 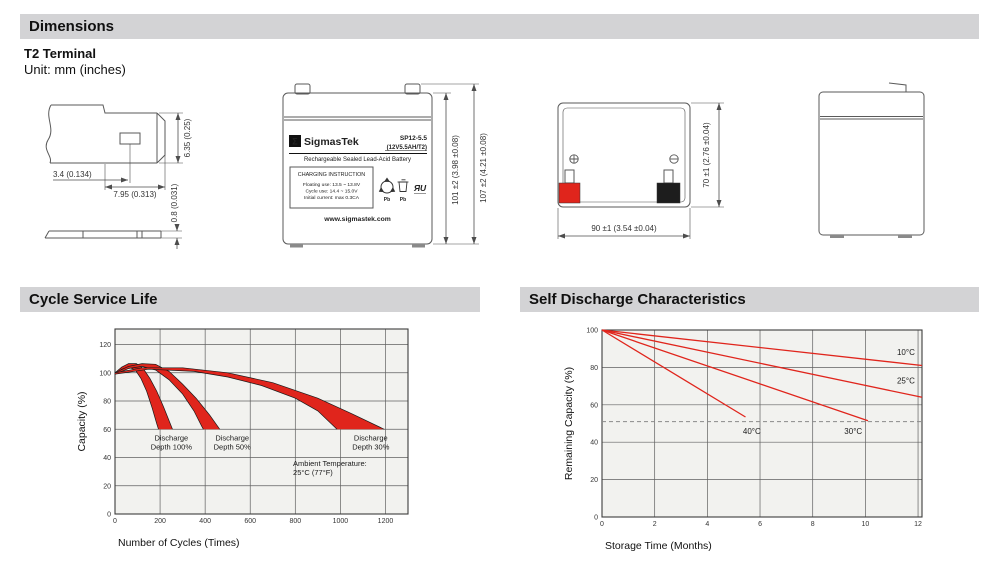 What do you see at coordinates (813, 524) in the screenshot?
I see `x-tick-label: 8` at bounding box center [813, 524].